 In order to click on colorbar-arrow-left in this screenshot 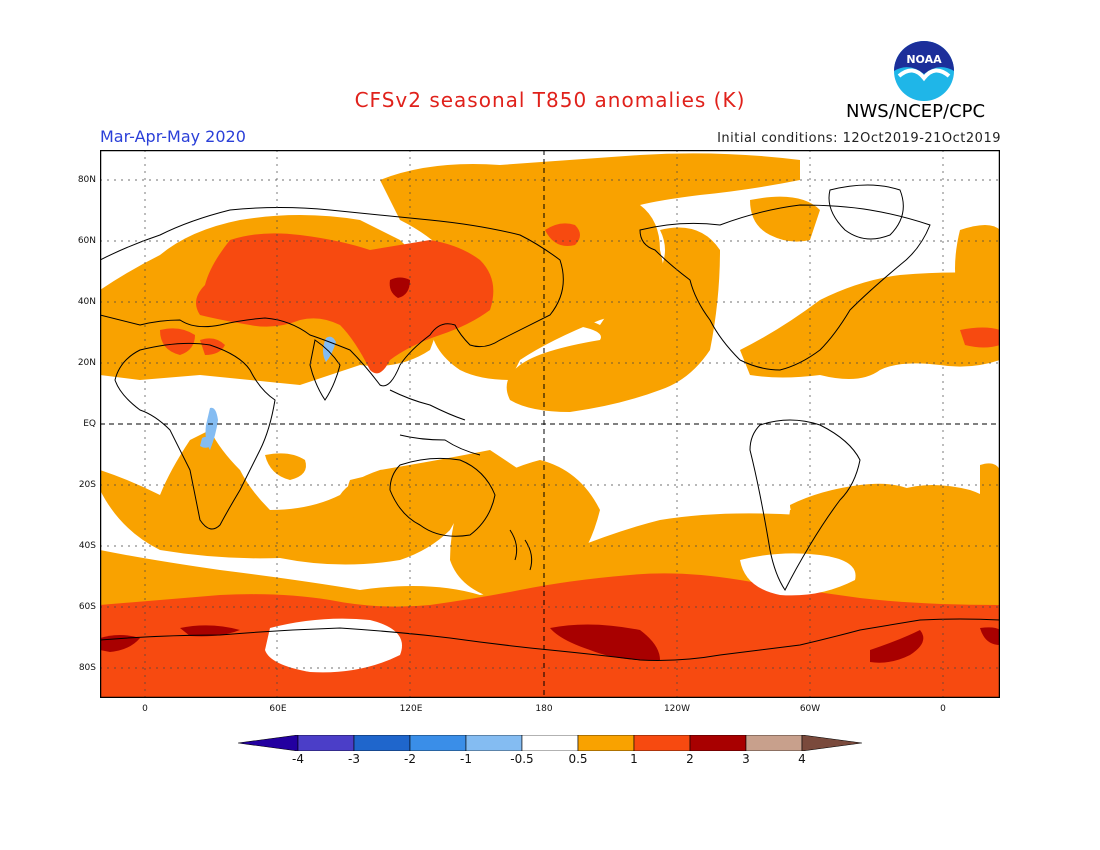, I will do `click(268, 743)`.